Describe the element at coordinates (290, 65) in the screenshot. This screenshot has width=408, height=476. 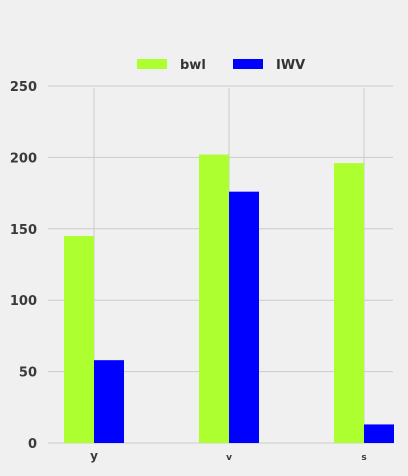
I see `legend-label-IWV: IWV` at that location.